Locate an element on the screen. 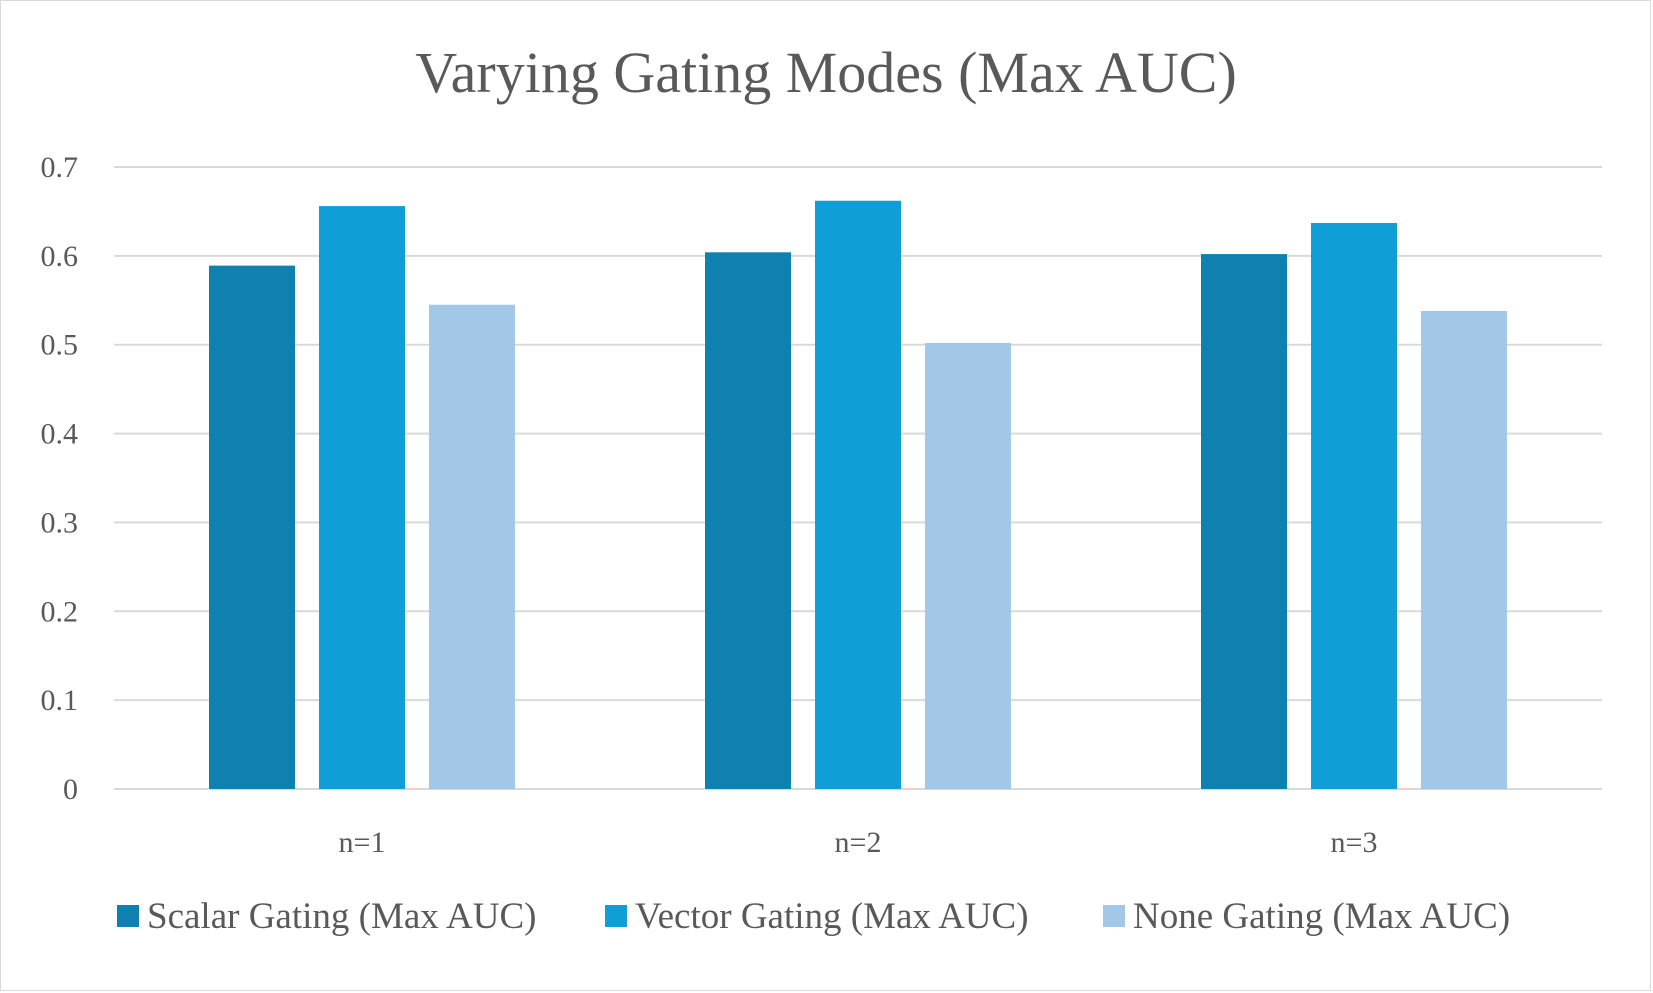  y-tick-label: 0.3 is located at coordinates (60, 522).